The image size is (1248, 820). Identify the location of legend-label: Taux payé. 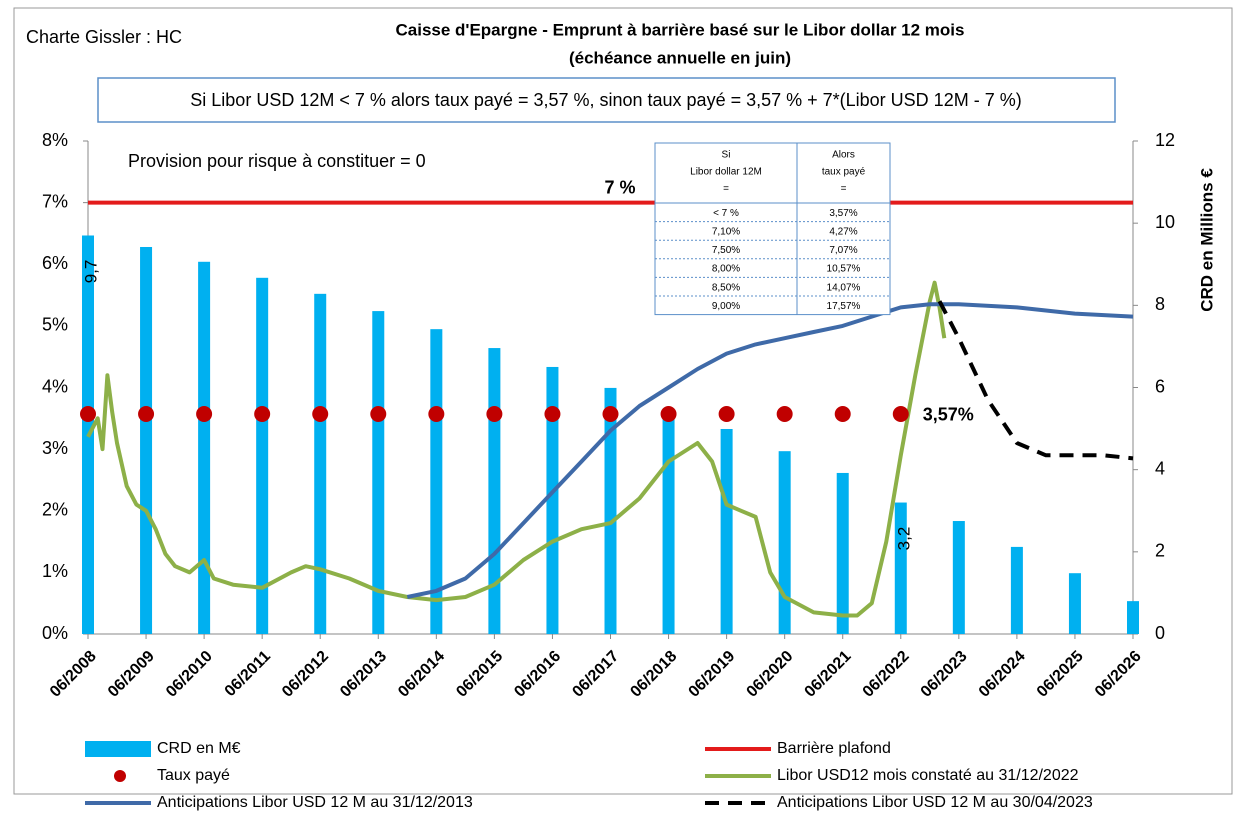
(193, 775).